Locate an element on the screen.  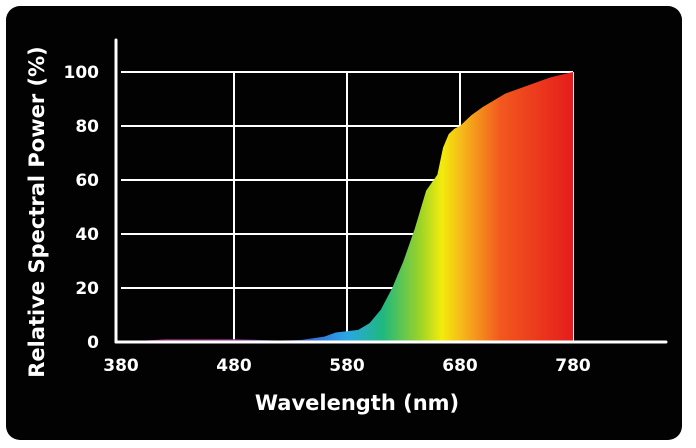
y-tick-label-40: 40 is located at coordinates (87, 235).